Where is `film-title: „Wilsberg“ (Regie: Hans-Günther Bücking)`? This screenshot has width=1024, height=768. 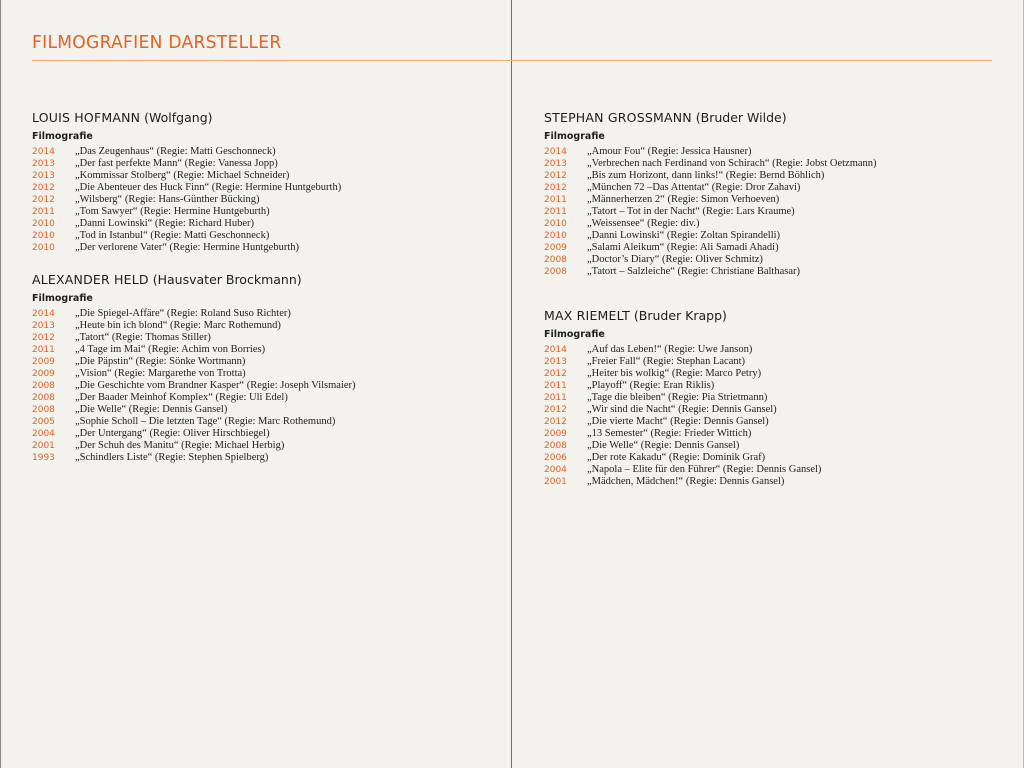
film-title: „Wilsberg“ (Regie: Hans-Günther Bücking) is located at coordinates (167, 199).